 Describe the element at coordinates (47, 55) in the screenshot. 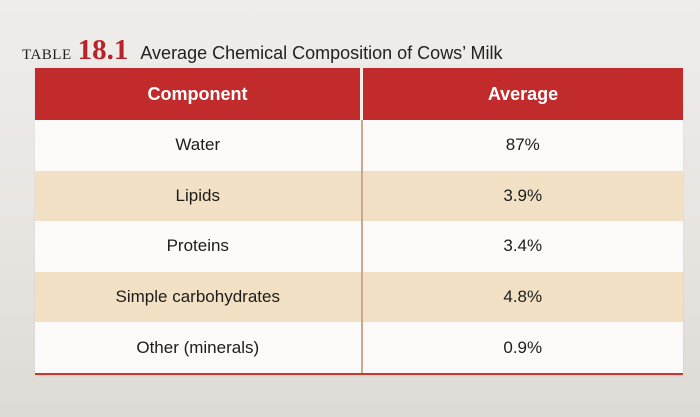

I see `table-label: TABLE` at that location.